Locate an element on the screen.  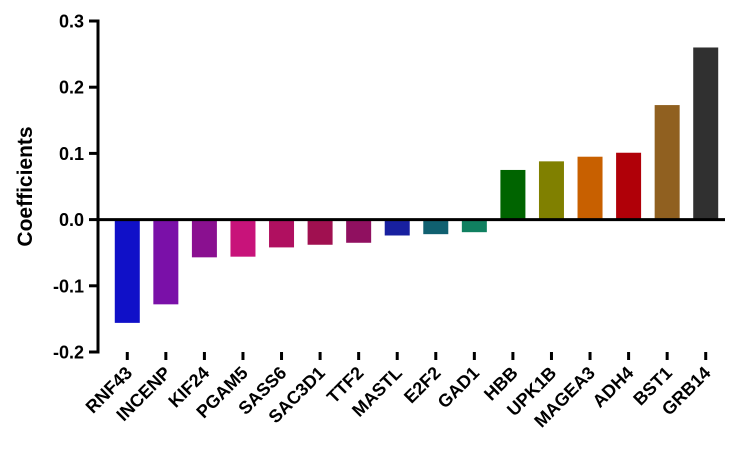
y-tick-label: 0.2 is located at coordinates (71, 88).